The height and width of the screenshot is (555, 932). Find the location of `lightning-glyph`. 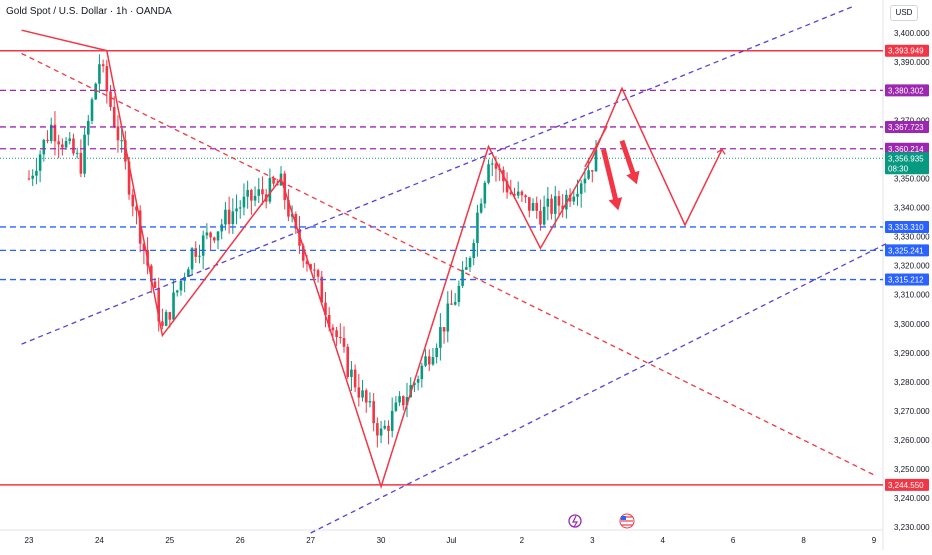

lightning-glyph is located at coordinates (575, 521).